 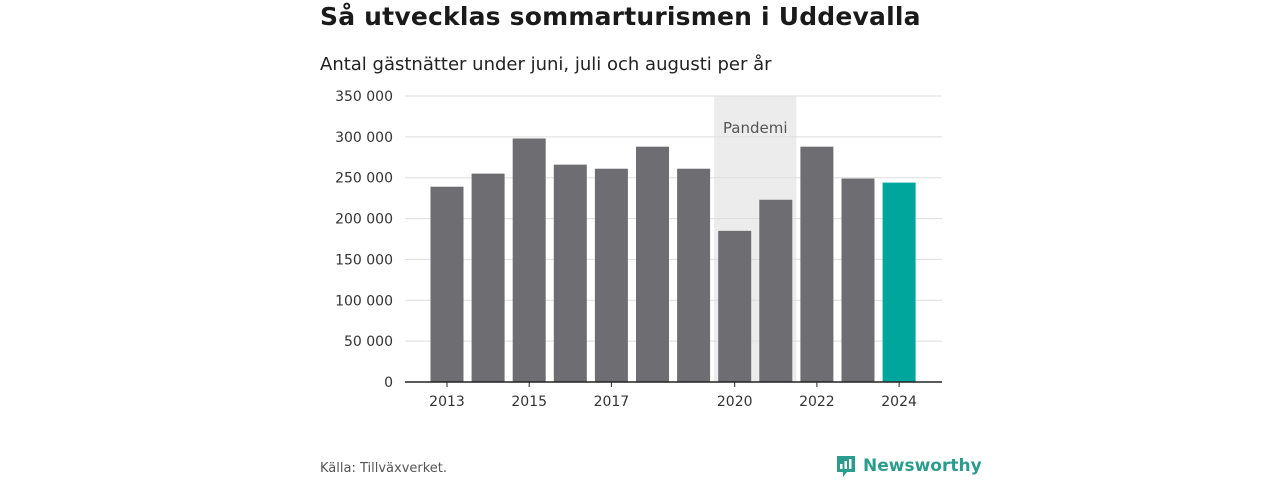 I want to click on y-tick-label: 250 000, so click(x=364, y=179).